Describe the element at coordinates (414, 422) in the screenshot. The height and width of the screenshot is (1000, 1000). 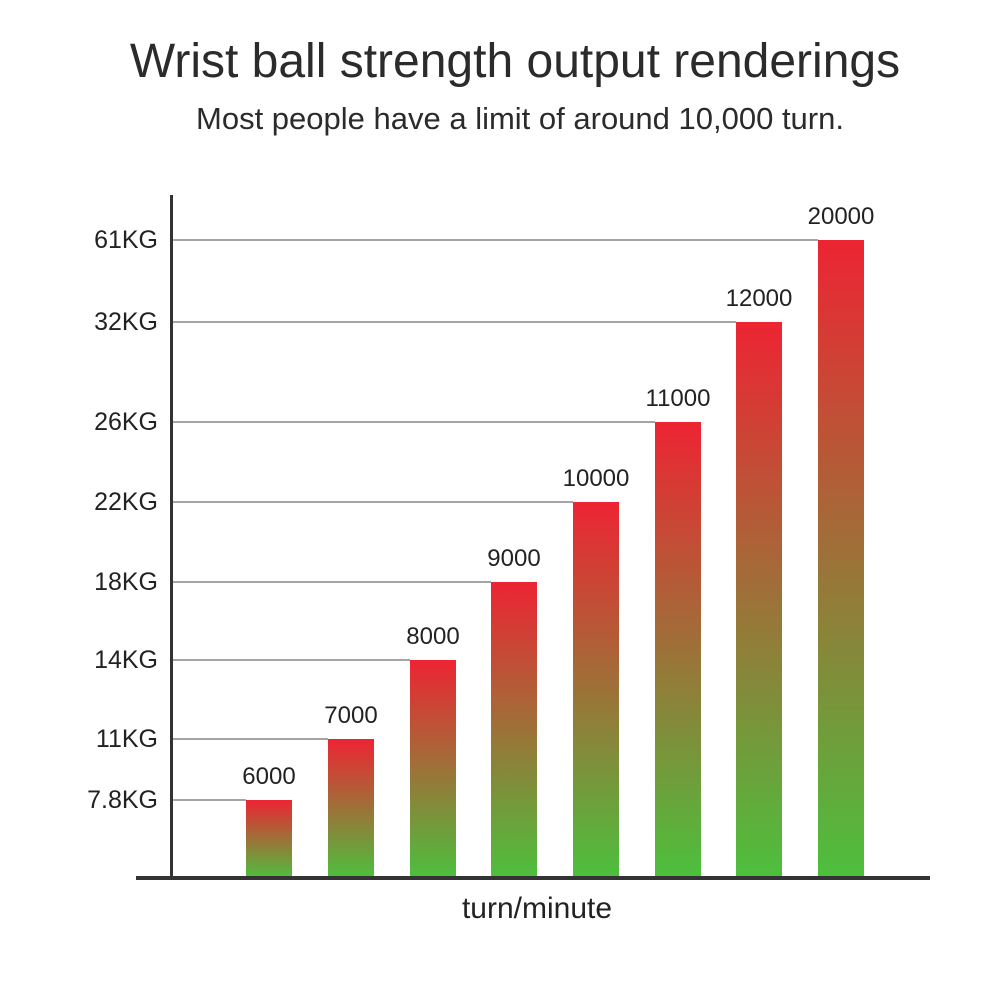
I see `gridline-26kg` at that location.